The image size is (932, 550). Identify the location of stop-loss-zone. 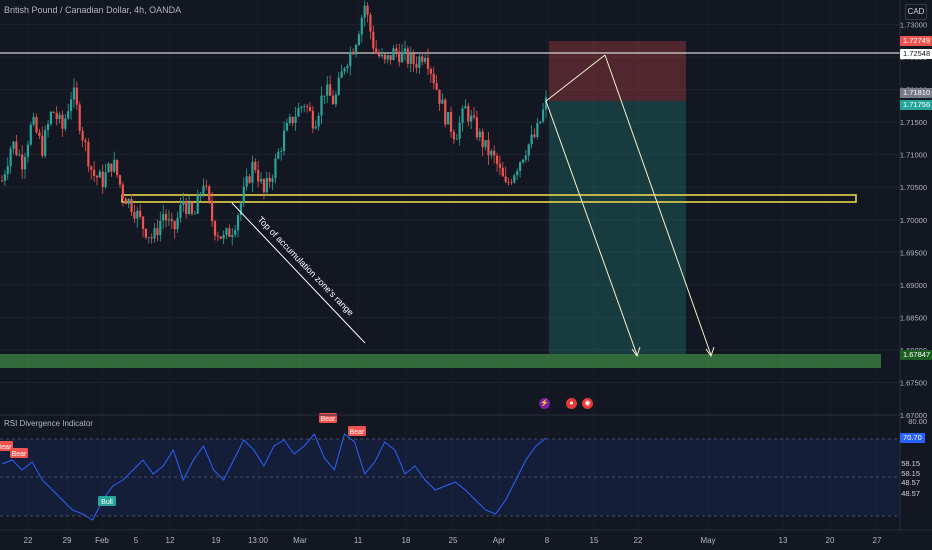
(617, 71).